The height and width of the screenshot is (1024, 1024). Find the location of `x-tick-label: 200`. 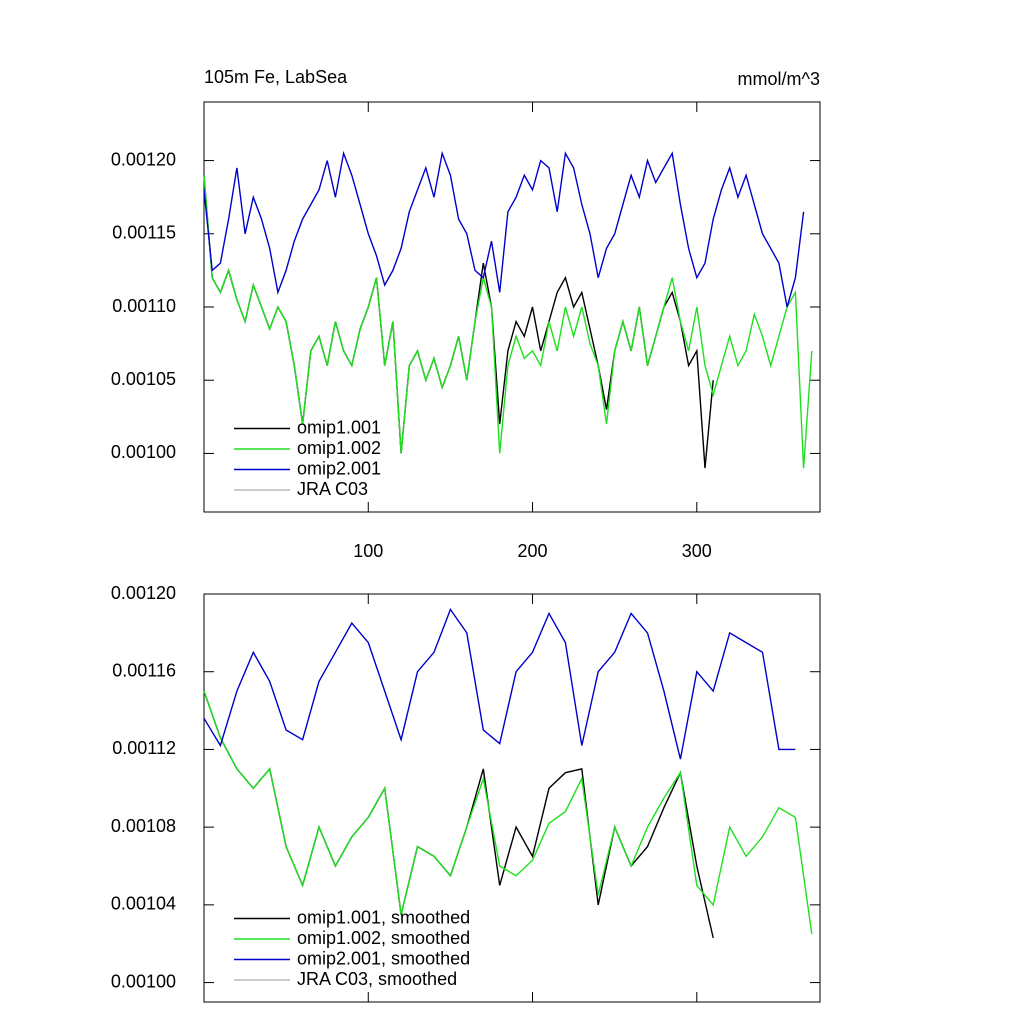

x-tick-label: 200 is located at coordinates (533, 551).